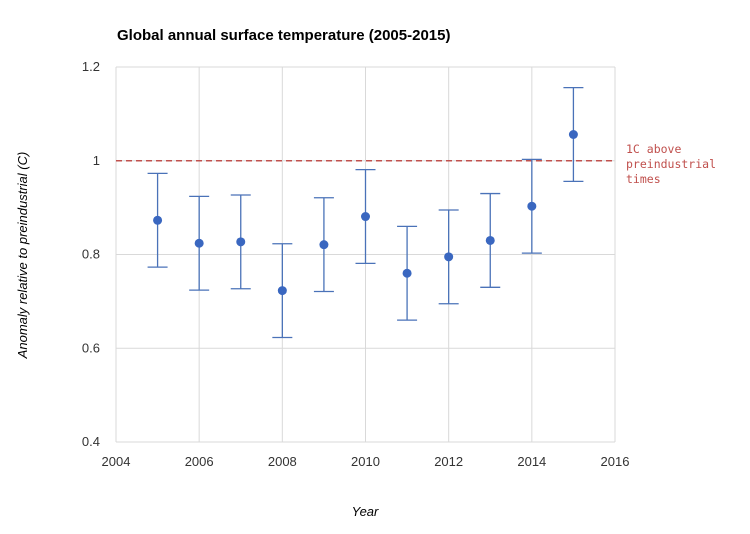 This screenshot has height=534, width=750. Describe the element at coordinates (91, 441) in the screenshot. I see `y-tick-label: 0.4` at that location.